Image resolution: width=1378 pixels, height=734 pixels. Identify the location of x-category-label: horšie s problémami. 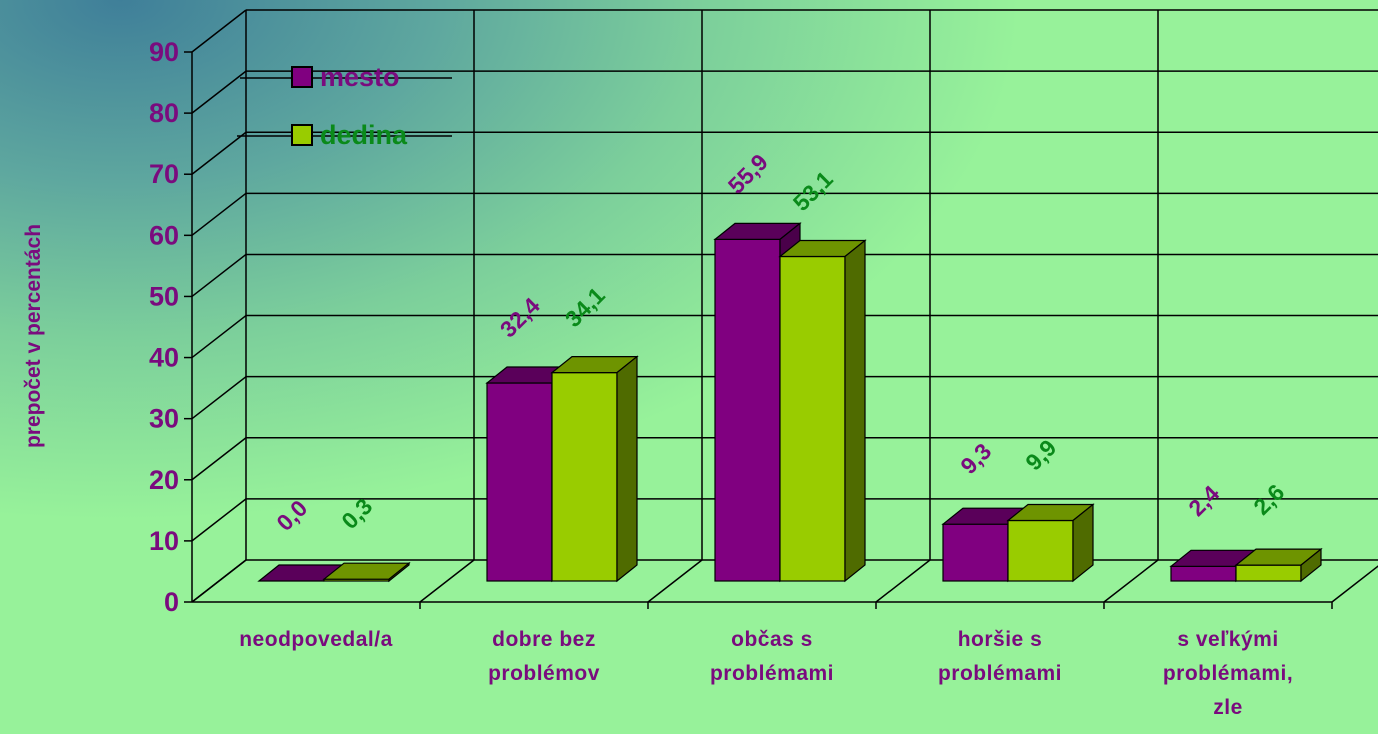
(1000, 656).